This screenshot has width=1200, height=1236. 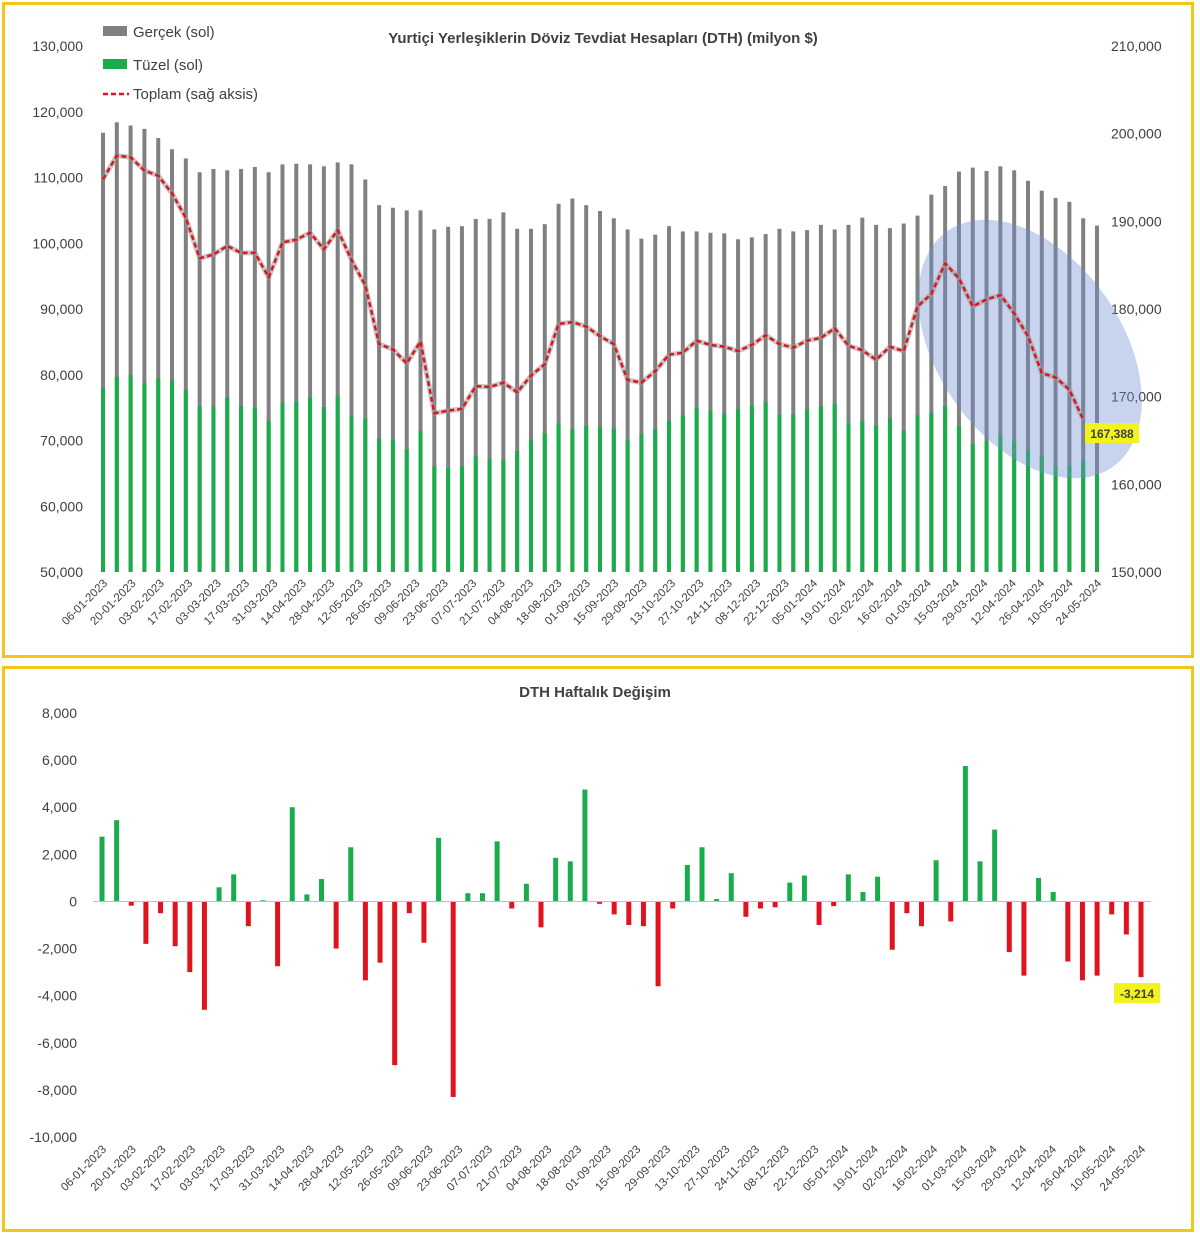 I want to click on last-change-callout: -3,214, so click(x=1137, y=993).